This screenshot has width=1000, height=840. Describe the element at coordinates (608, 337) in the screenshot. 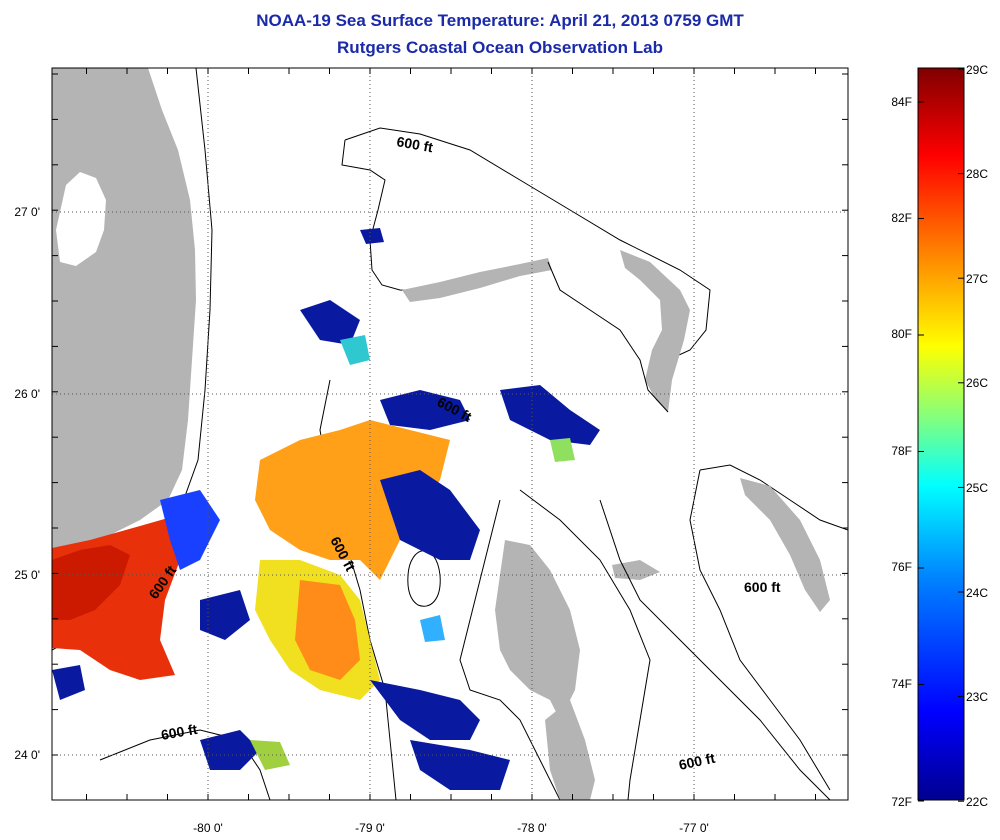

I see `abaco-bank-outline` at that location.